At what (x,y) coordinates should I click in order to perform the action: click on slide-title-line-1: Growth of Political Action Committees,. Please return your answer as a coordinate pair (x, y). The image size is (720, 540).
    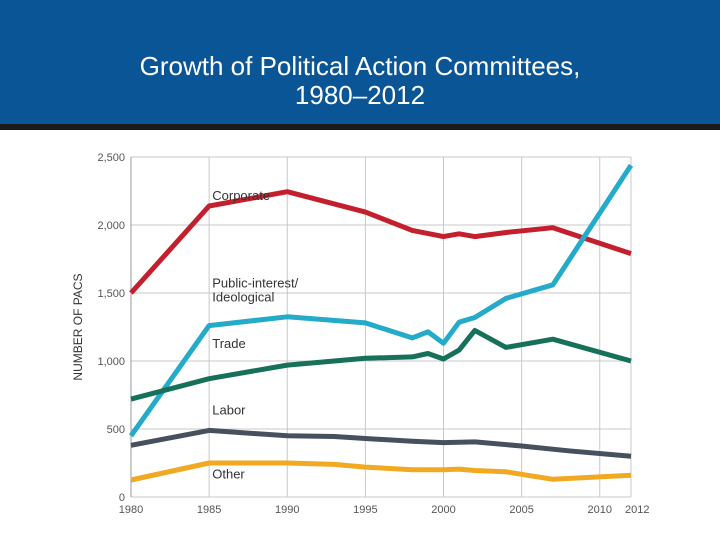
    Looking at the image, I should click on (360, 66).